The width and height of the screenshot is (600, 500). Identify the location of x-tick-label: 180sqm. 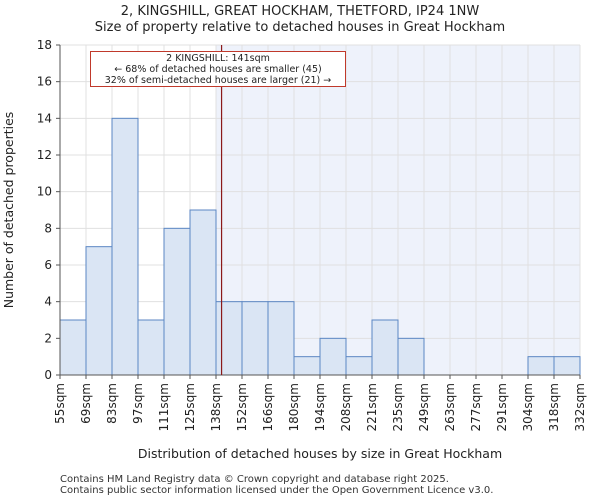
(294, 407).